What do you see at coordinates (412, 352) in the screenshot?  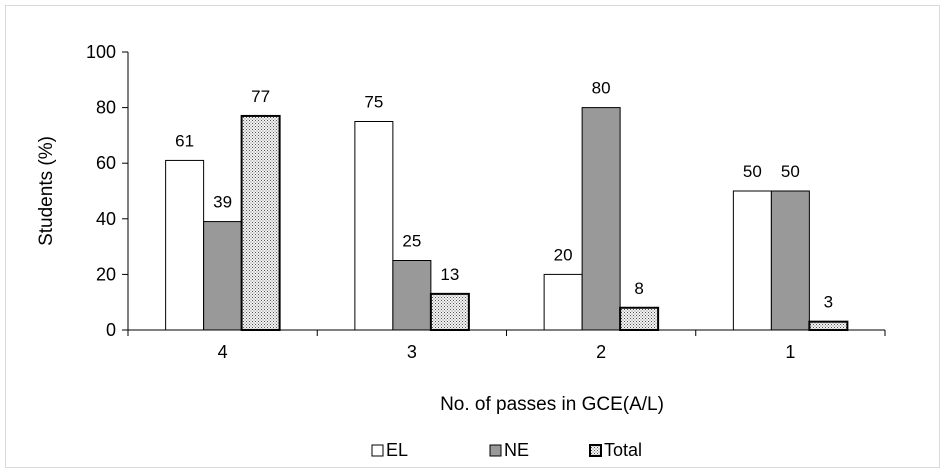 I see `x-tick-label: 3` at bounding box center [412, 352].